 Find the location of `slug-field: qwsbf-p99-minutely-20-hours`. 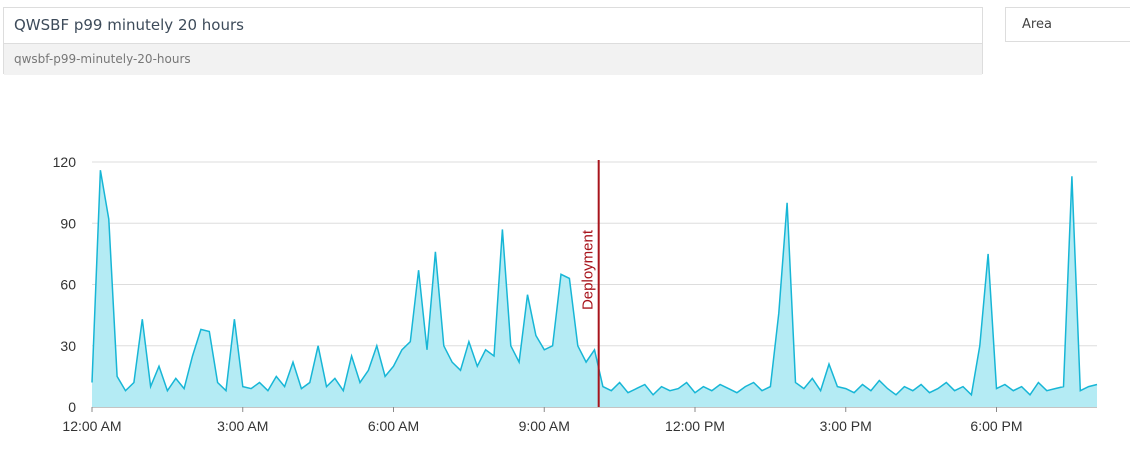

slug-field: qwsbf-p99-minutely-20-hours is located at coordinates (493, 59).